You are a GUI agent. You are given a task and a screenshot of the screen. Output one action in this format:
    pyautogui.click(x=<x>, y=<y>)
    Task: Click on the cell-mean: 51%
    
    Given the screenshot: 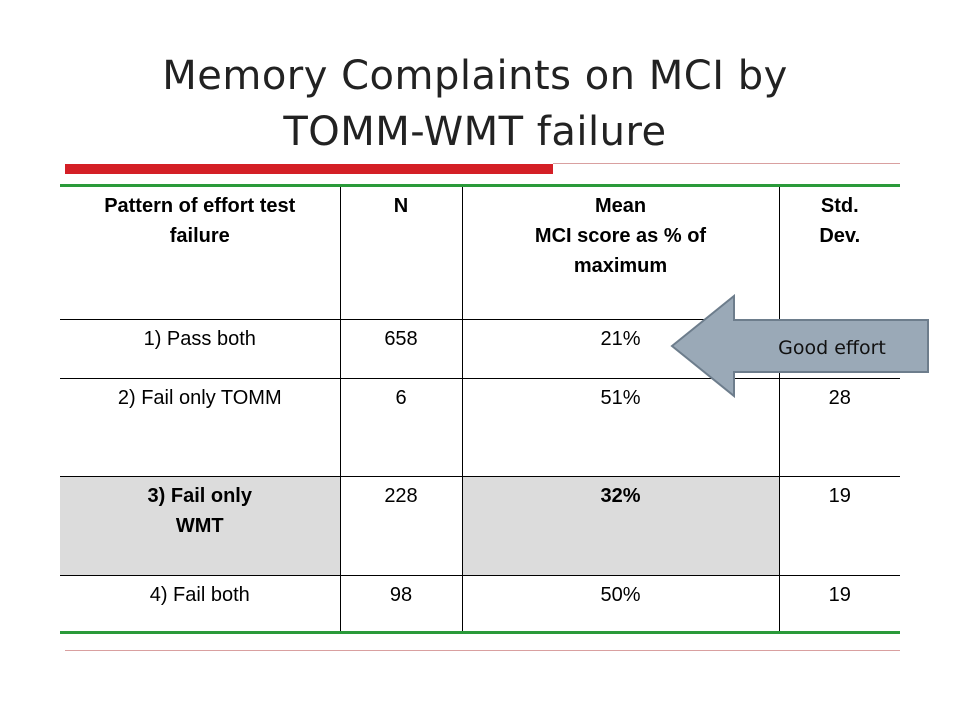 What is the action you would take?
    pyautogui.click(x=621, y=427)
    